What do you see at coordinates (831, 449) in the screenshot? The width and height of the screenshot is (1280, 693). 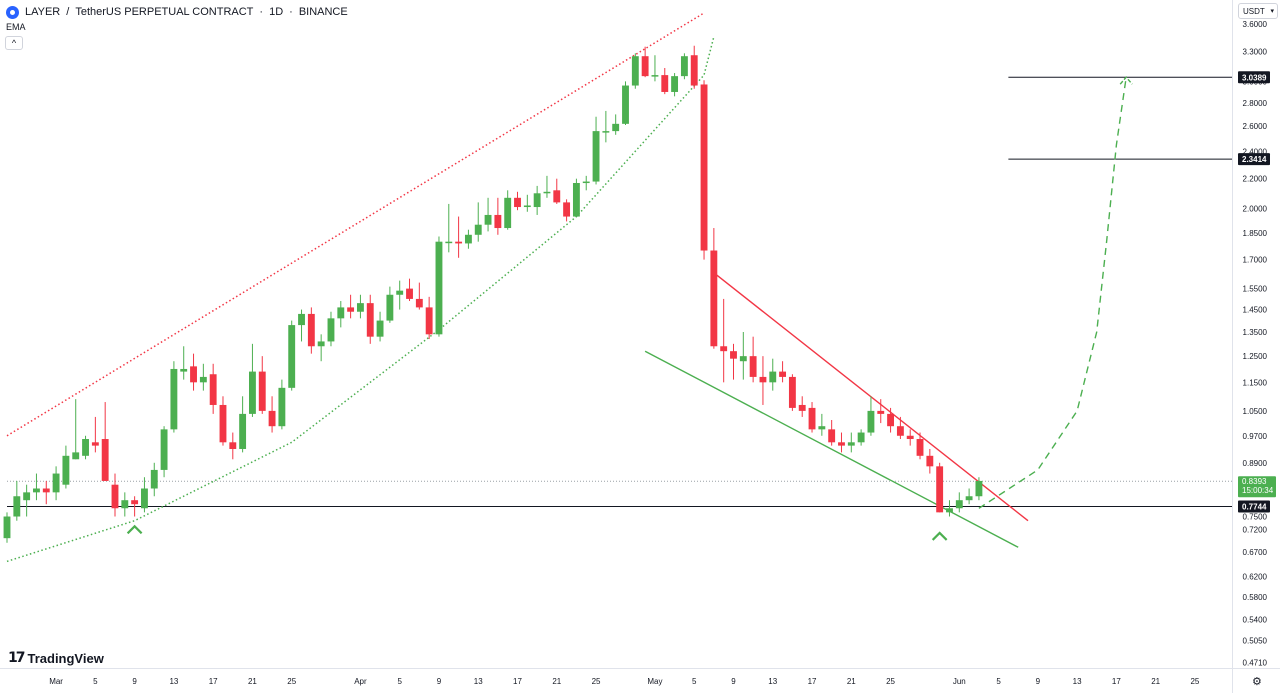 I see `descending-support-line` at bounding box center [831, 449].